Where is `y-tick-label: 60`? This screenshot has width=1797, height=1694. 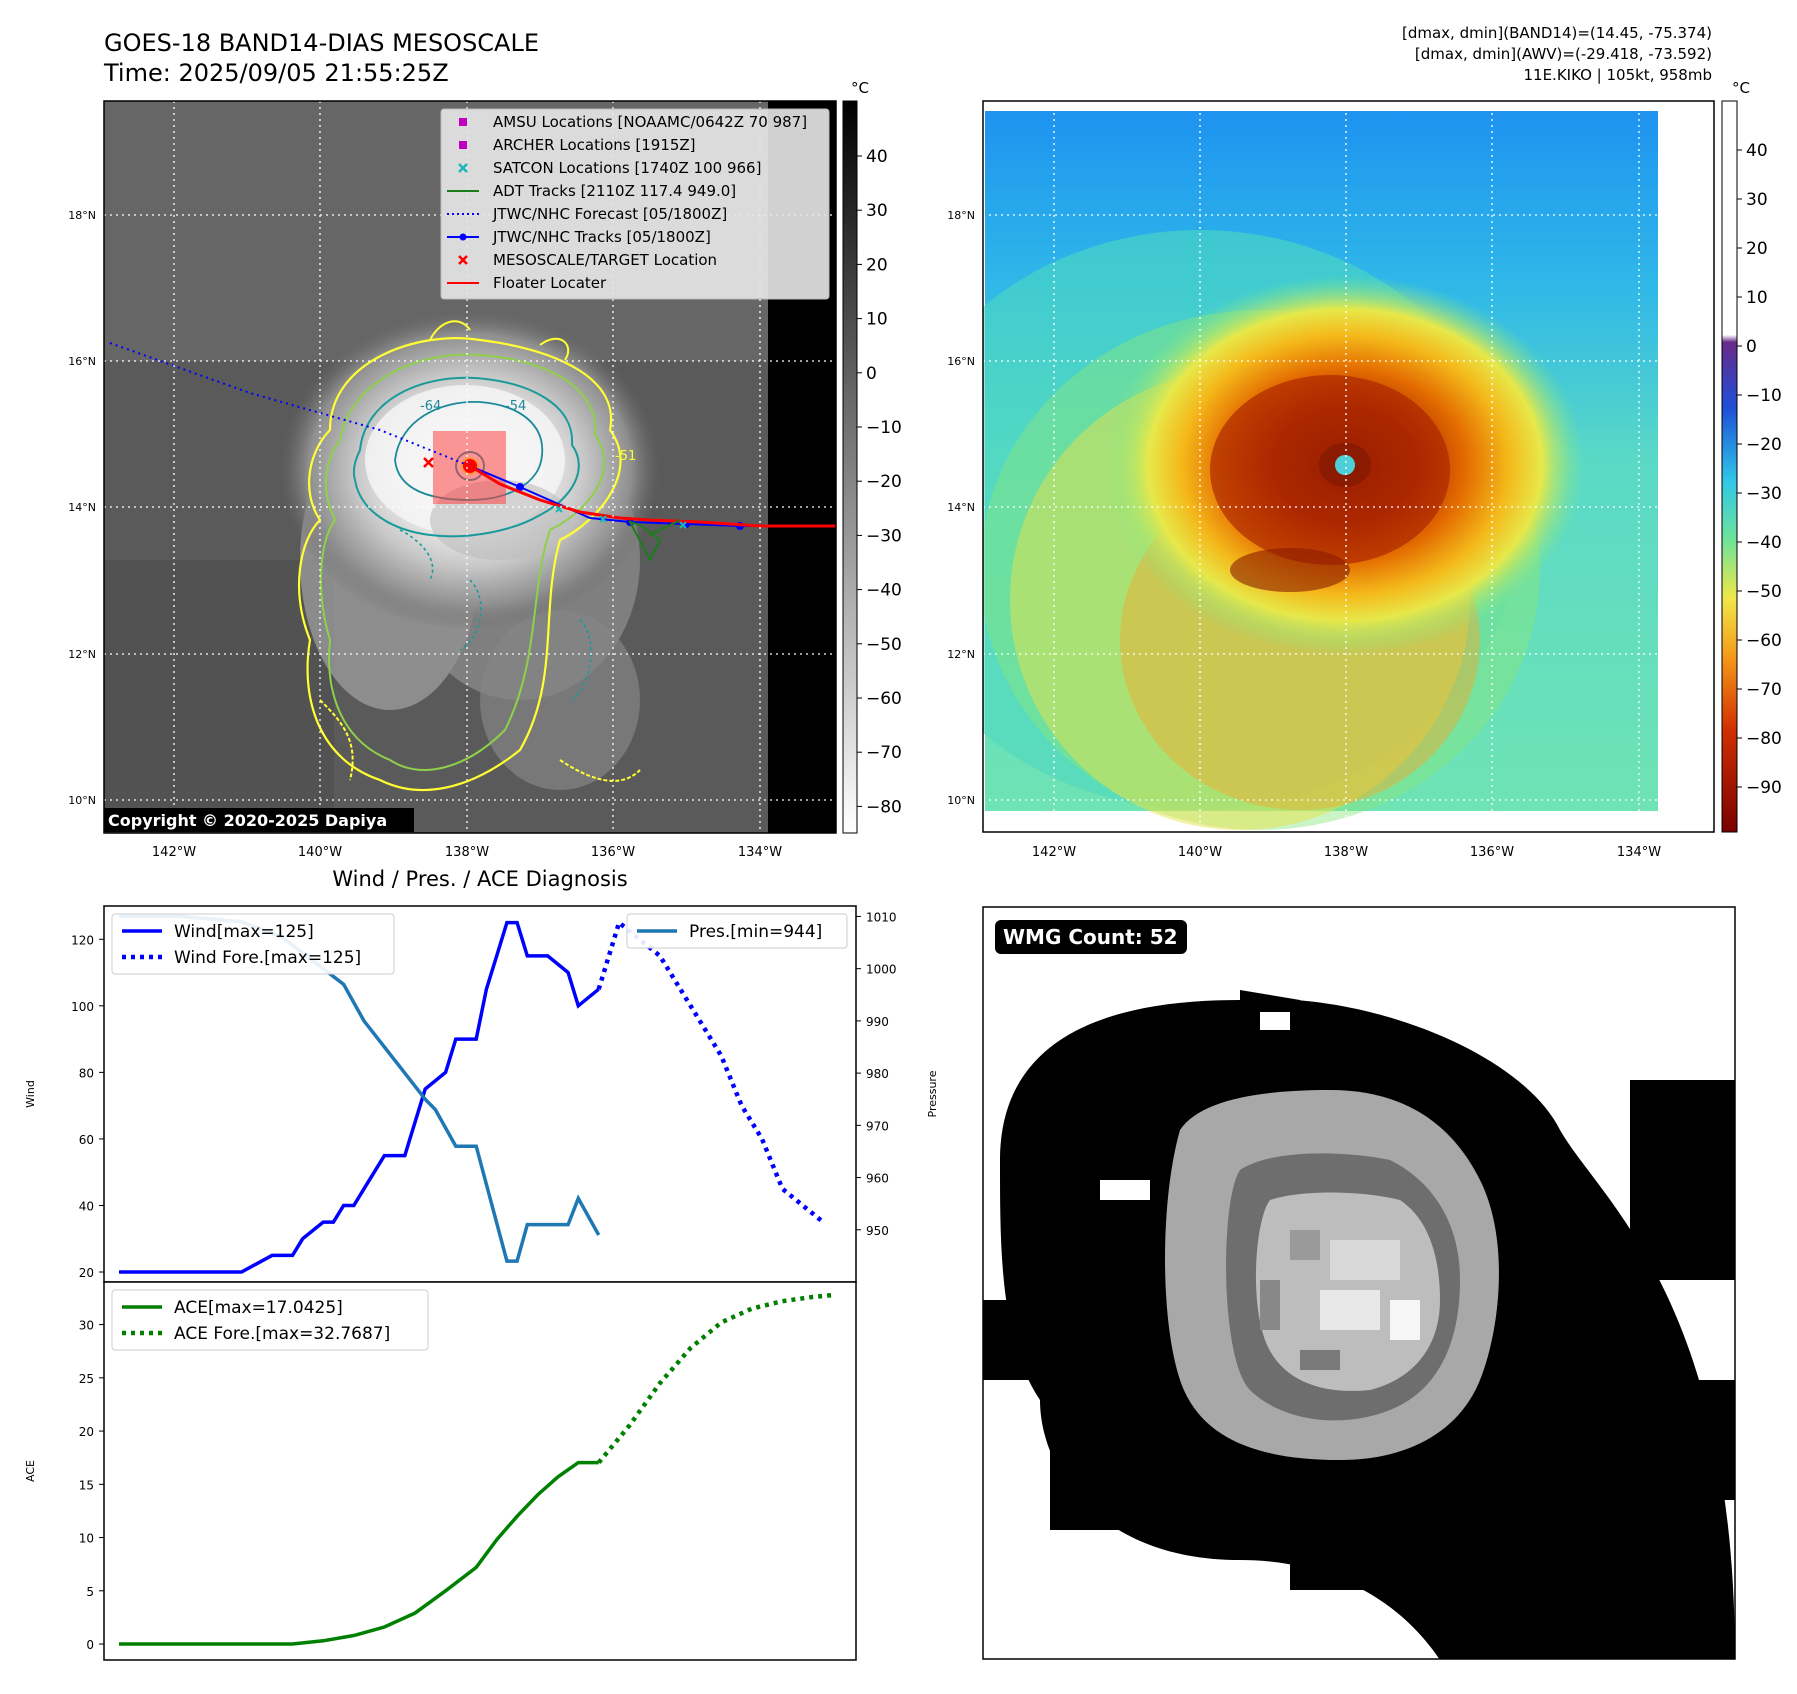 y-tick-label: 60 is located at coordinates (86, 1140).